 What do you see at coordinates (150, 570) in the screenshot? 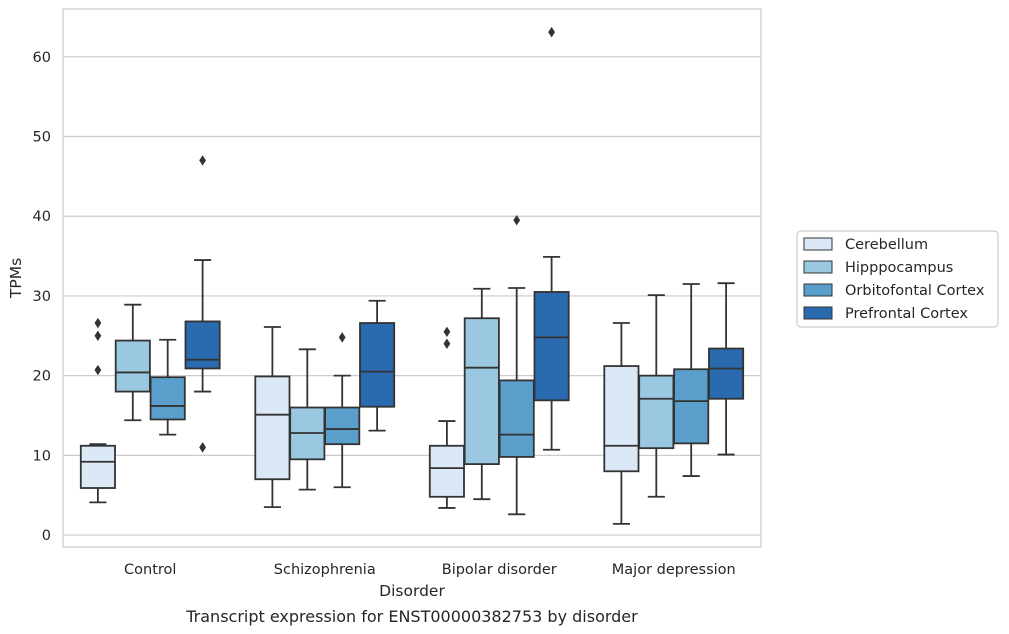
I see `x-tick-label: Control` at bounding box center [150, 570].